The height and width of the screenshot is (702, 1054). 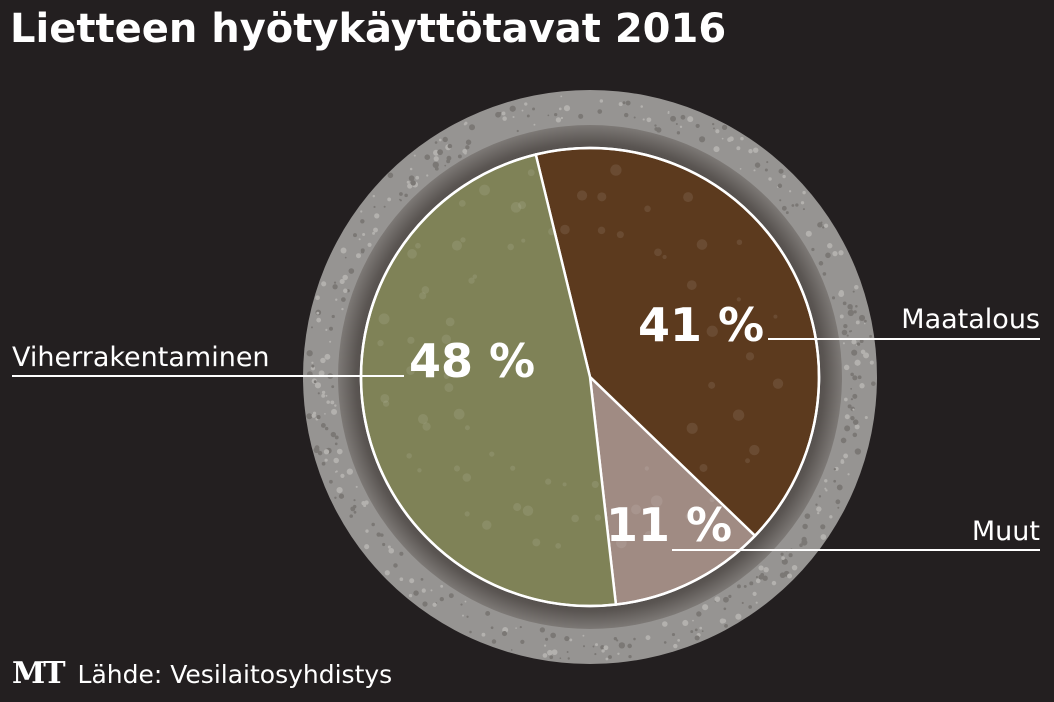 What do you see at coordinates (235, 674) in the screenshot?
I see `source-credit: Lähde: Vesilaitosyhdistys` at bounding box center [235, 674].